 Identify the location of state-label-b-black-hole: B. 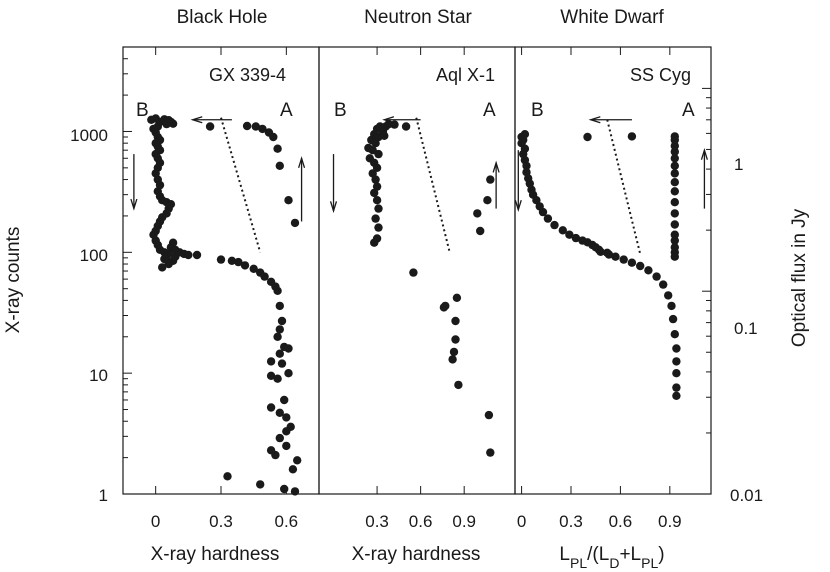
(142, 110).